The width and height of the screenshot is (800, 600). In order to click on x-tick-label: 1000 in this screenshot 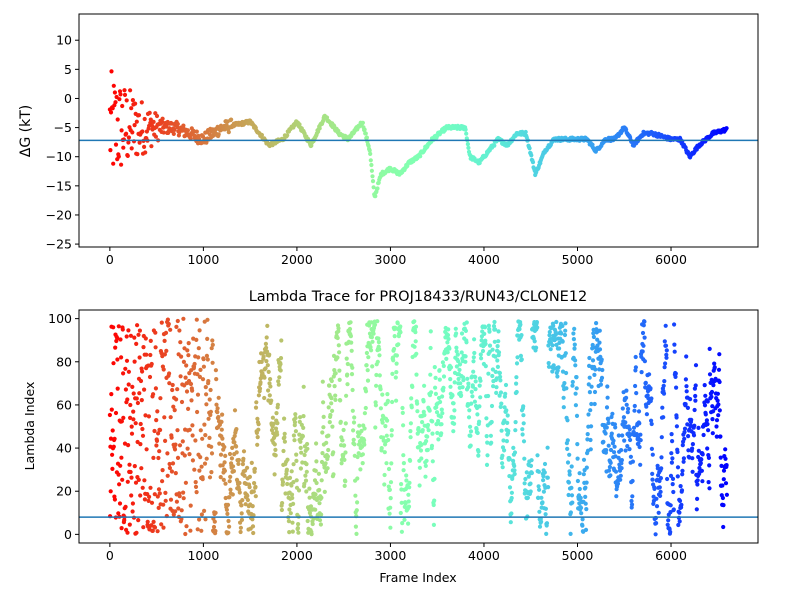, I will do `click(203, 259)`.